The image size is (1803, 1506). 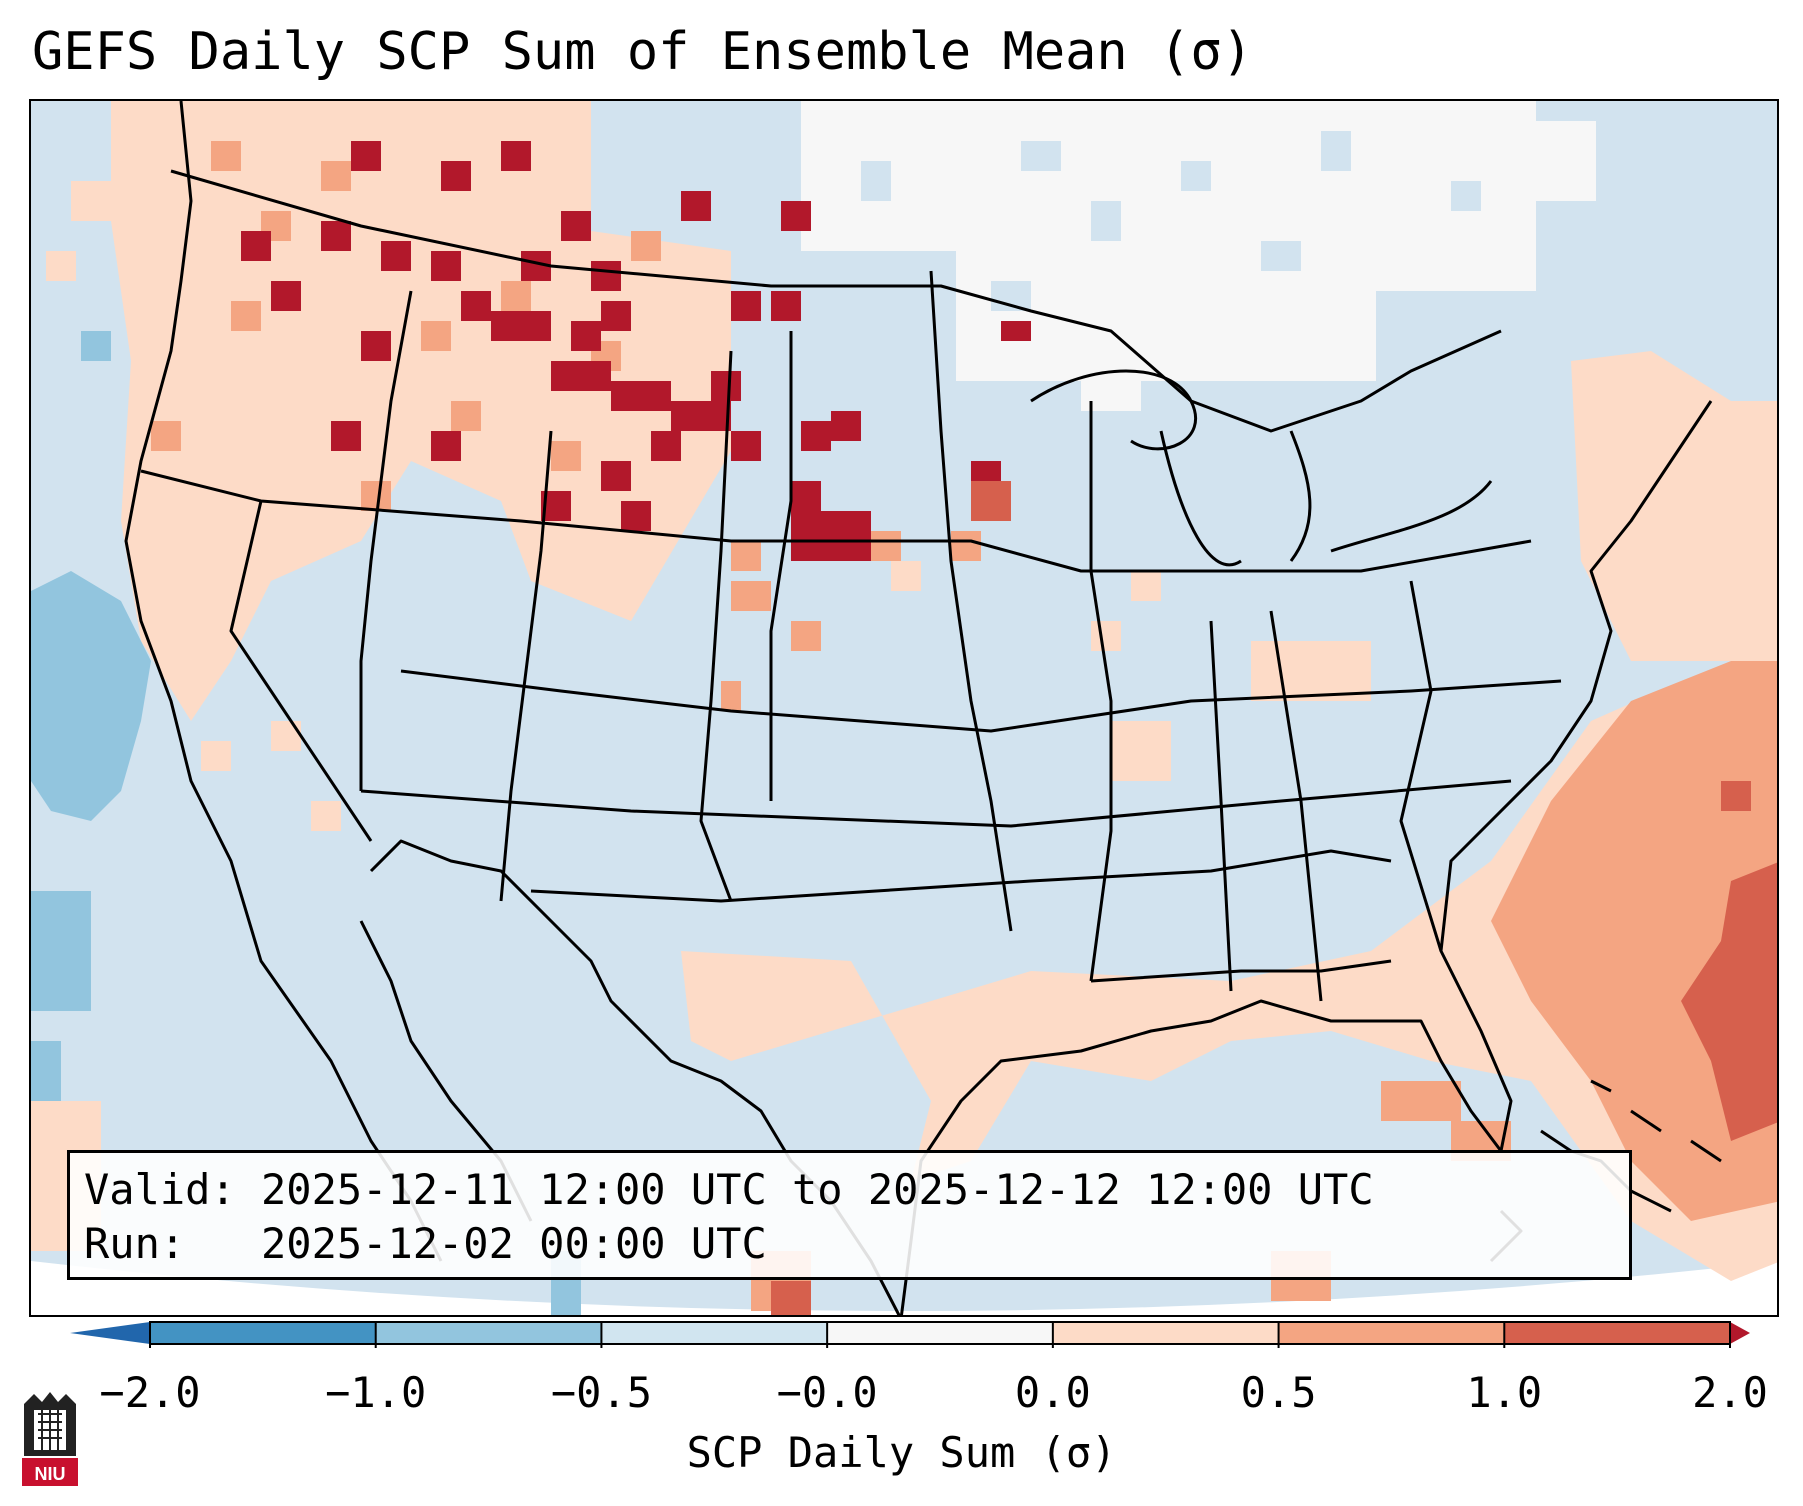 I want to click on colorbar-label: SCP Daily Sum (σ), so click(x=901, y=1452).